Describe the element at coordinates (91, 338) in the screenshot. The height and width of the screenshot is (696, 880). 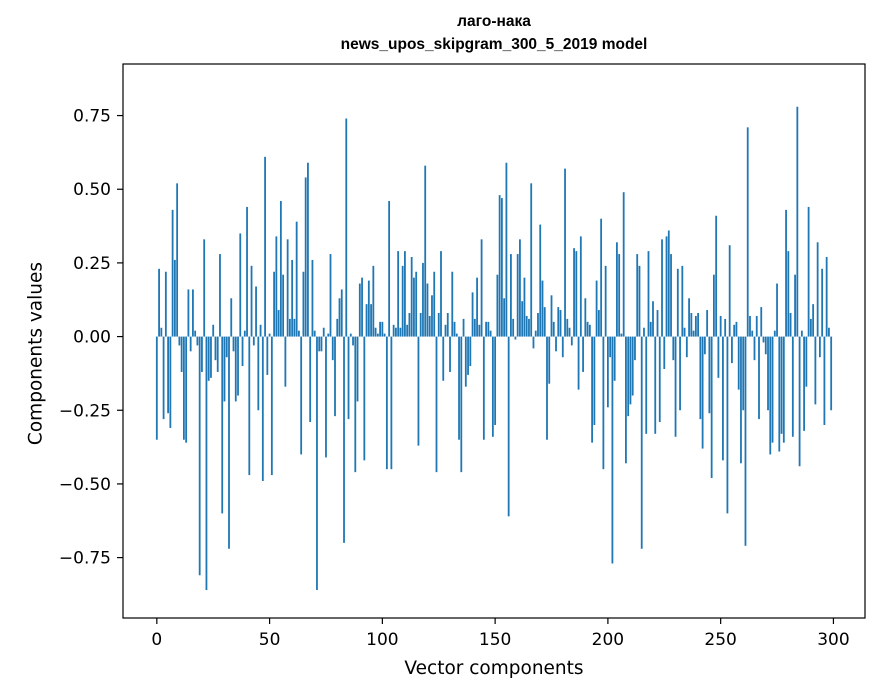
I see `y-axis-ticks: −0.75 −0.50 −0.25 0.00 0.25 0.50 0.75` at that location.